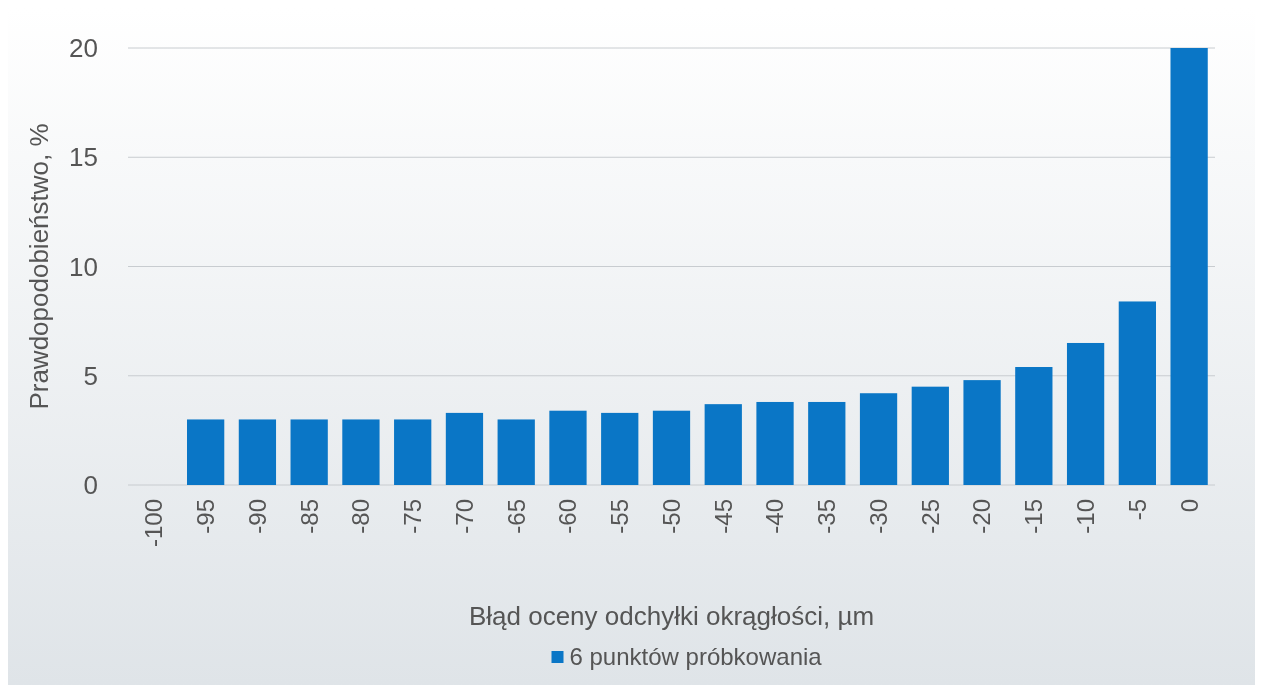 This screenshot has width=1263, height=693. Describe the element at coordinates (154, 523) in the screenshot. I see `x-tick-label: -100` at that location.